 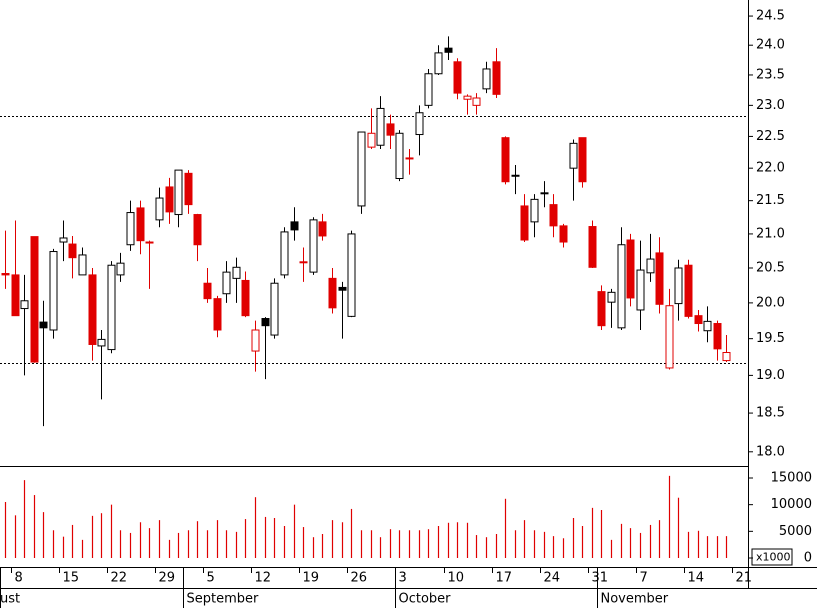 What do you see at coordinates (770, 200) in the screenshot?
I see `y-tick-label: 21.5` at bounding box center [770, 200].